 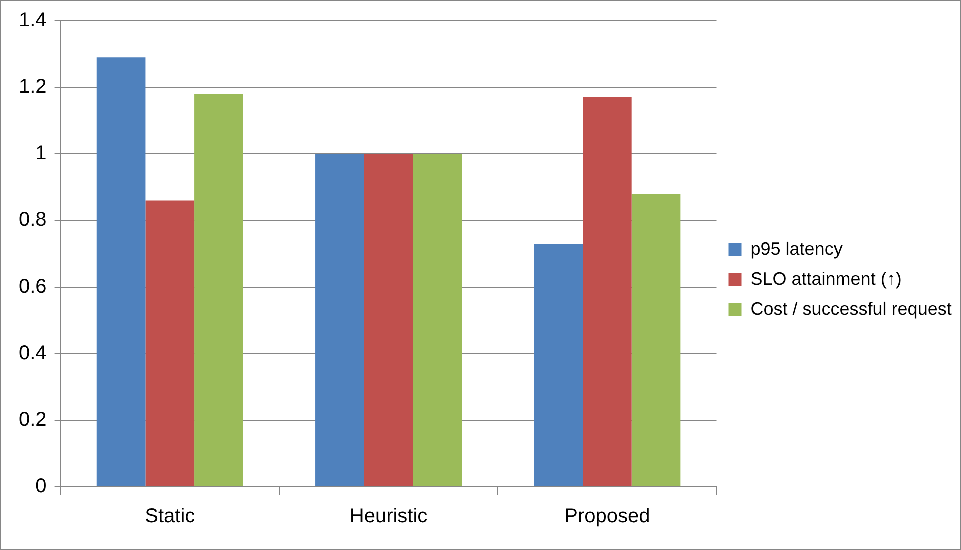 I want to click on y-tick-label: 0.6, so click(x=32, y=287).